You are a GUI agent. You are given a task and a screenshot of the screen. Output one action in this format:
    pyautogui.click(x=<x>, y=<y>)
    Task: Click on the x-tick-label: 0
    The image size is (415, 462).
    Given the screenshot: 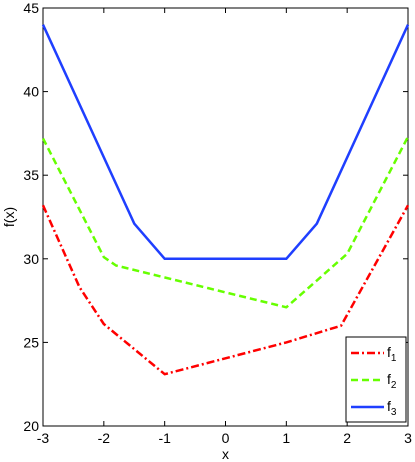 What is the action you would take?
    pyautogui.click(x=226, y=438)
    